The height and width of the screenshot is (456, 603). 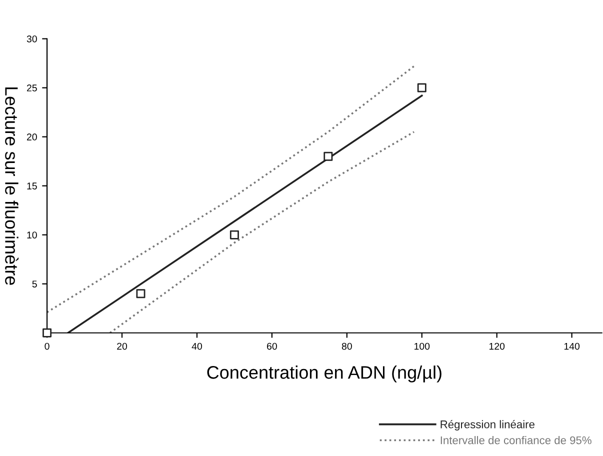 I want to click on x-tick-label: 120, so click(x=497, y=346).